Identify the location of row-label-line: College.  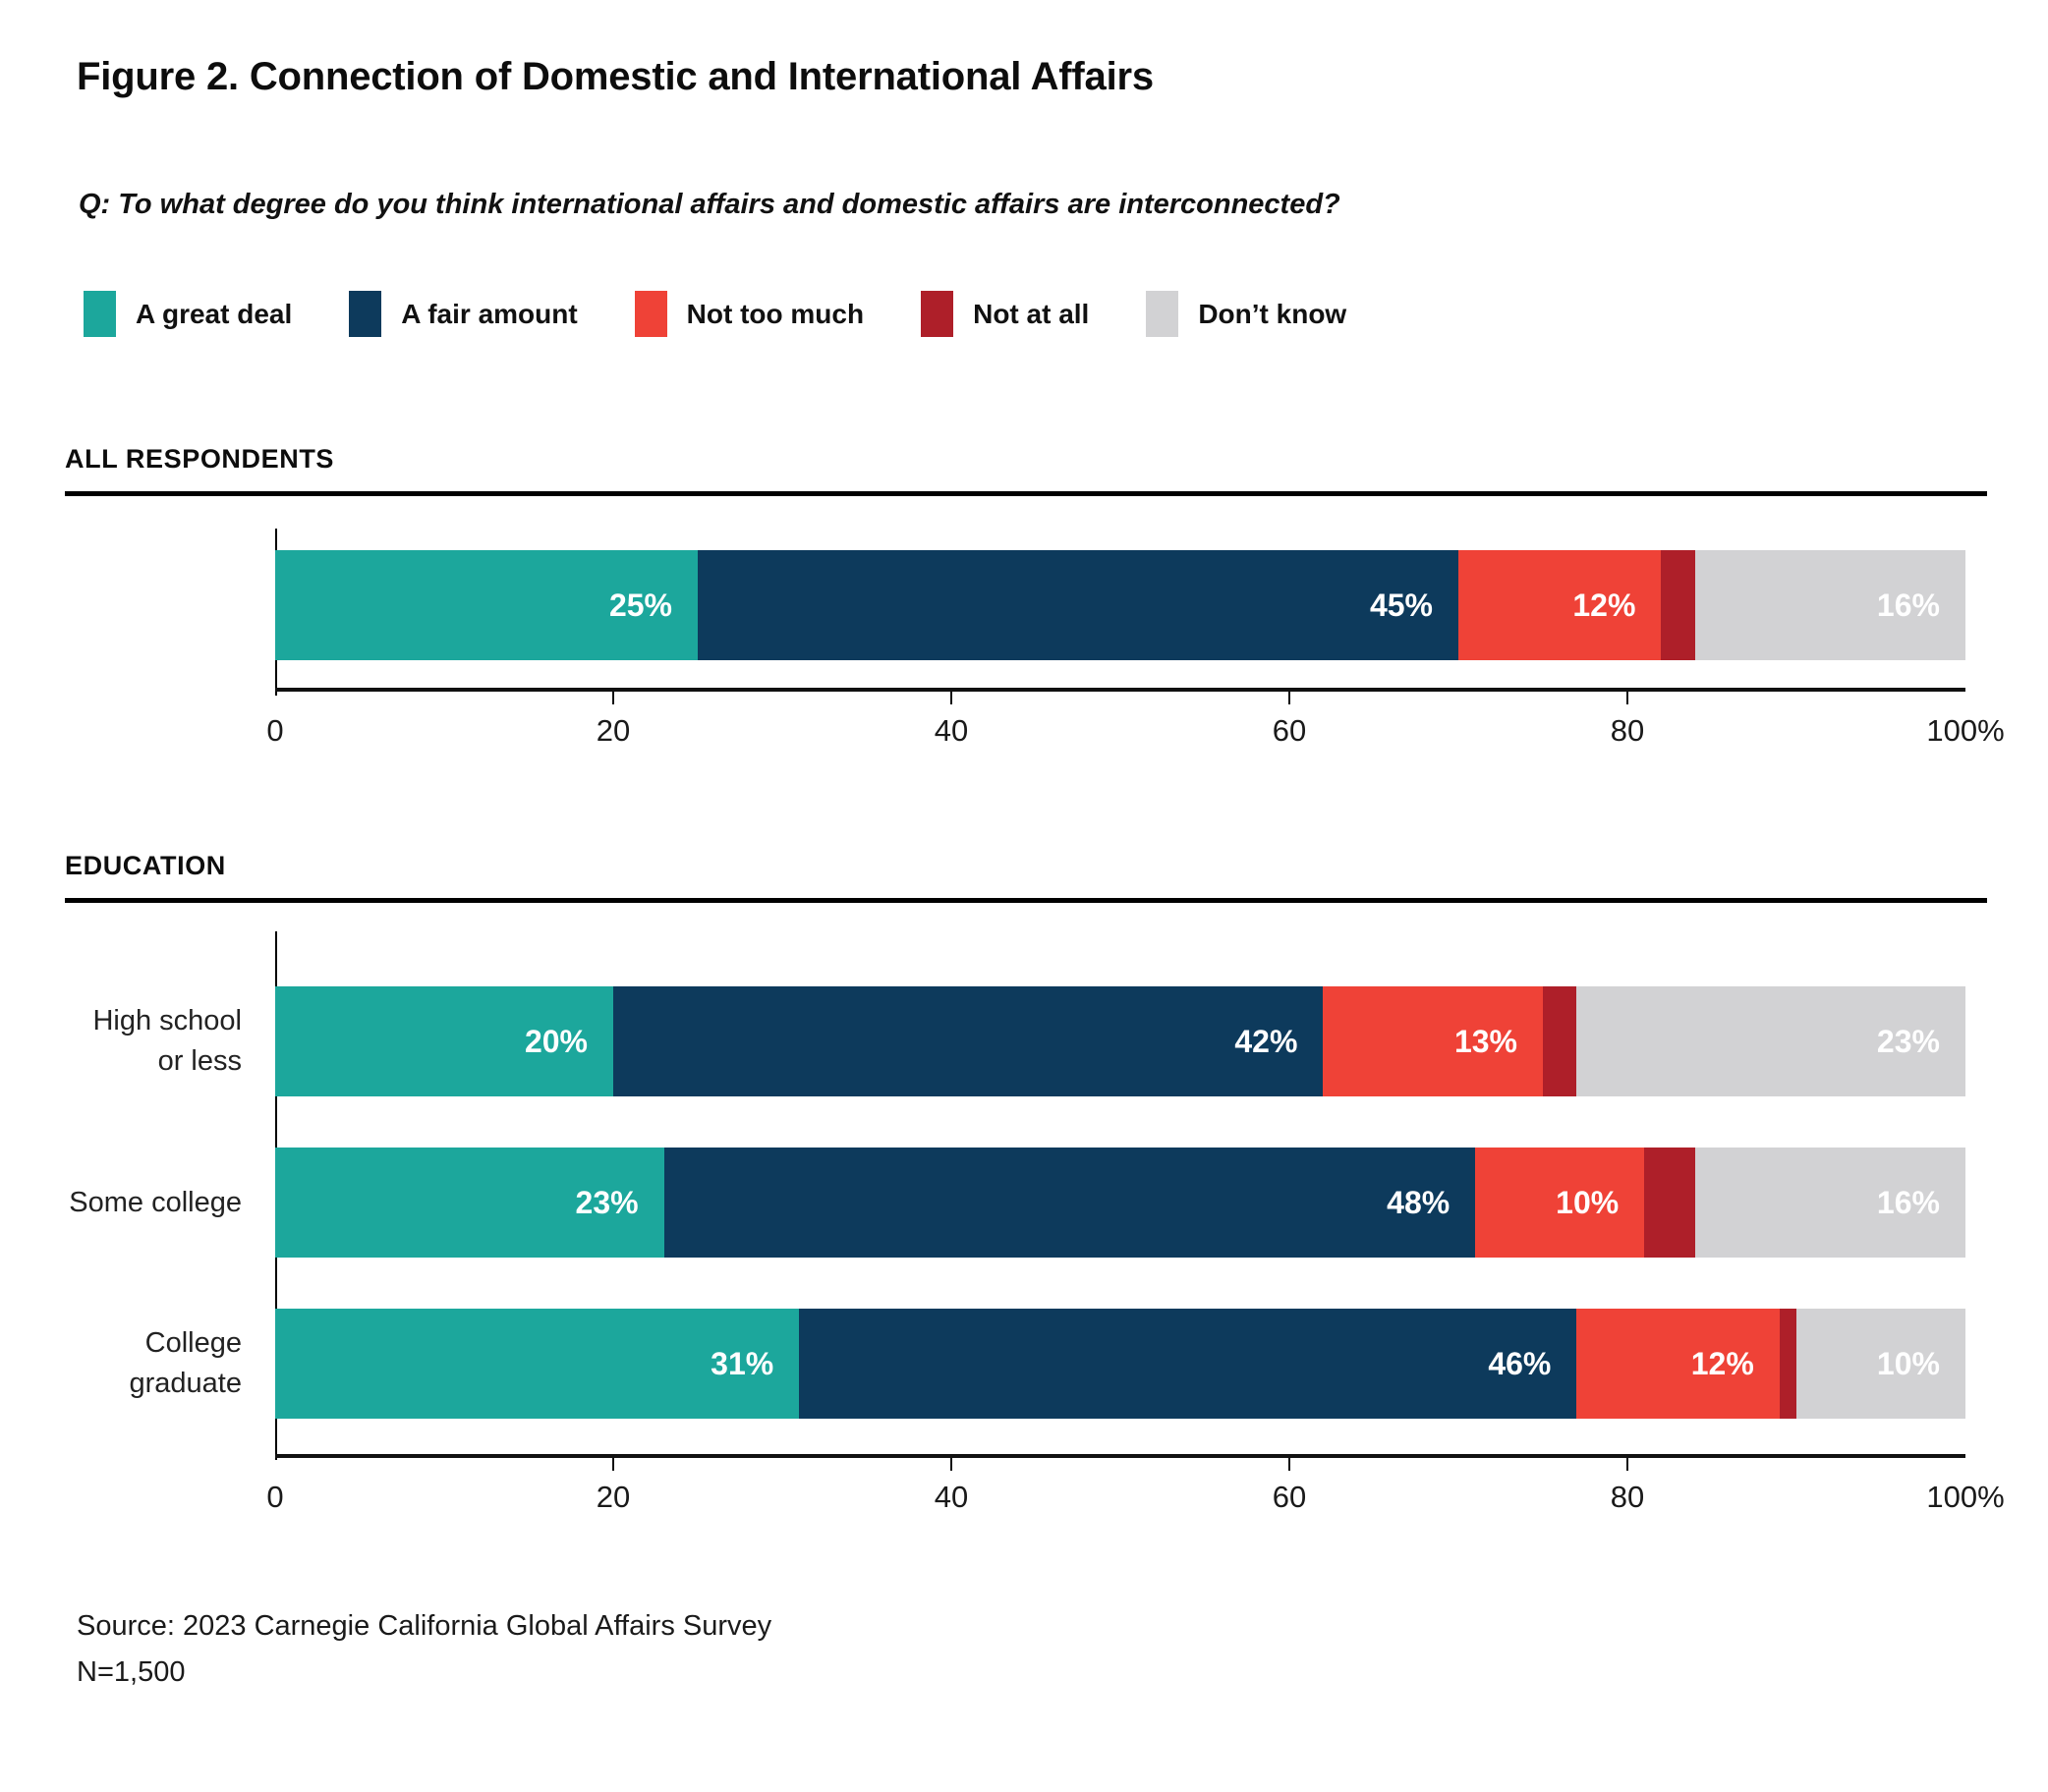
(193, 1343).